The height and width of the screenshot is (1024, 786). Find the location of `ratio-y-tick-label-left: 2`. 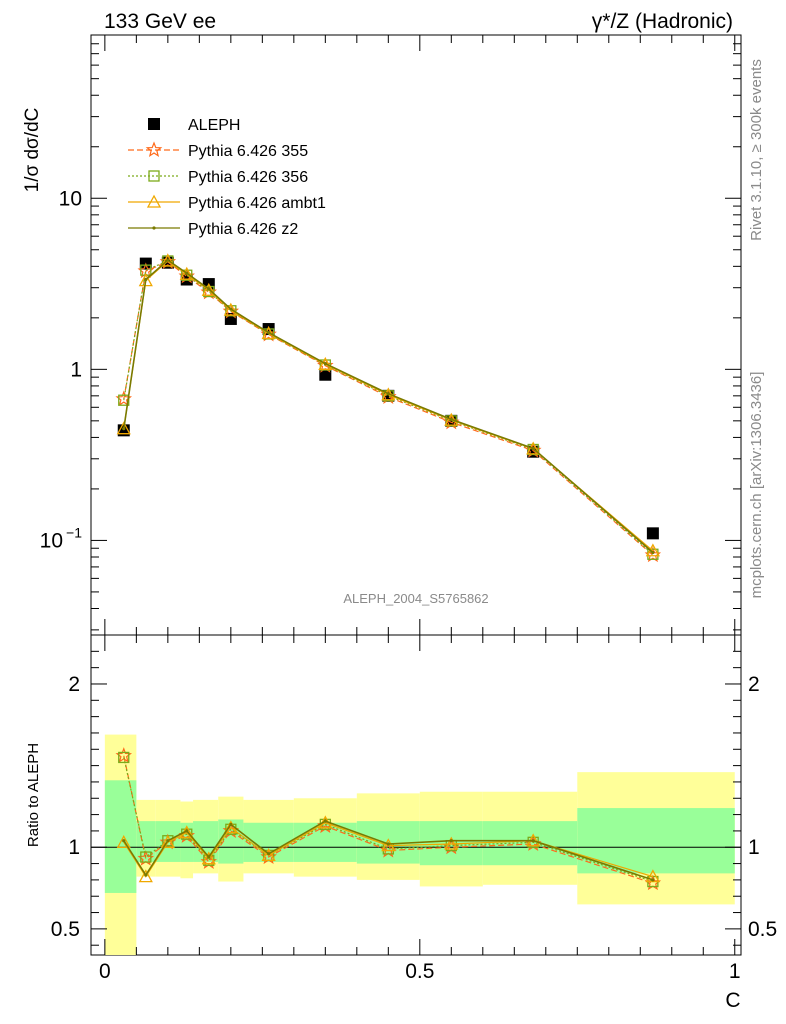

ratio-y-tick-label-left: 2 is located at coordinates (74, 684).